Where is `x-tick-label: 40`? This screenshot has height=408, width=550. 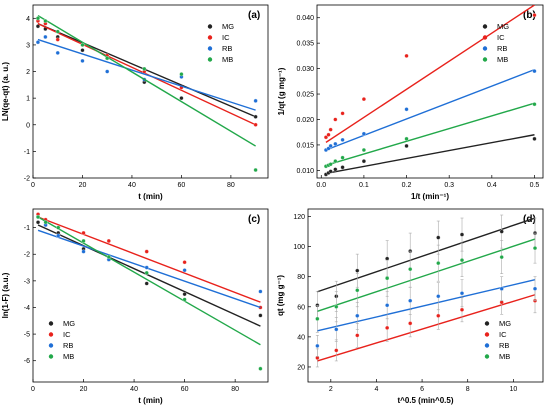
x-tick-label: 40 is located at coordinates (132, 185).